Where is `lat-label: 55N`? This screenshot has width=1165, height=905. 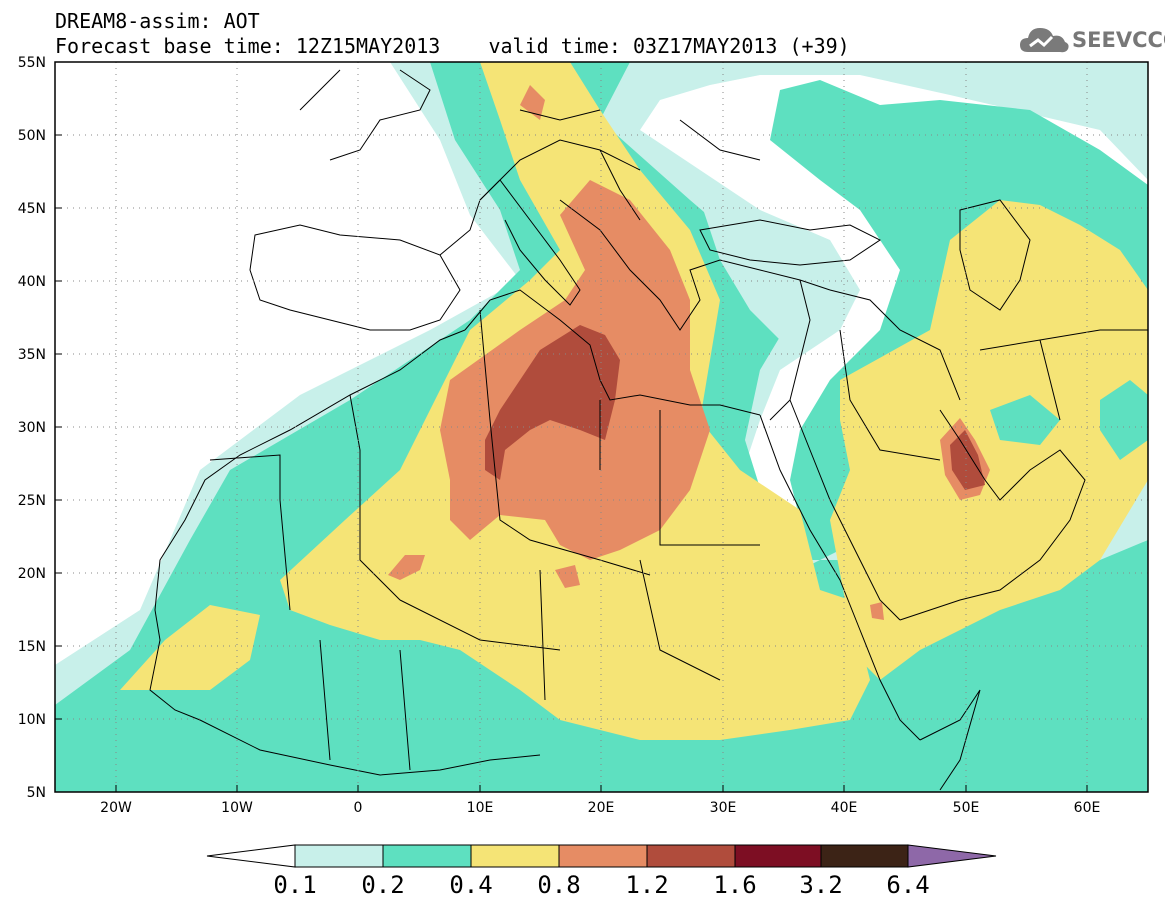
lat-label: 55N is located at coordinates (32, 63).